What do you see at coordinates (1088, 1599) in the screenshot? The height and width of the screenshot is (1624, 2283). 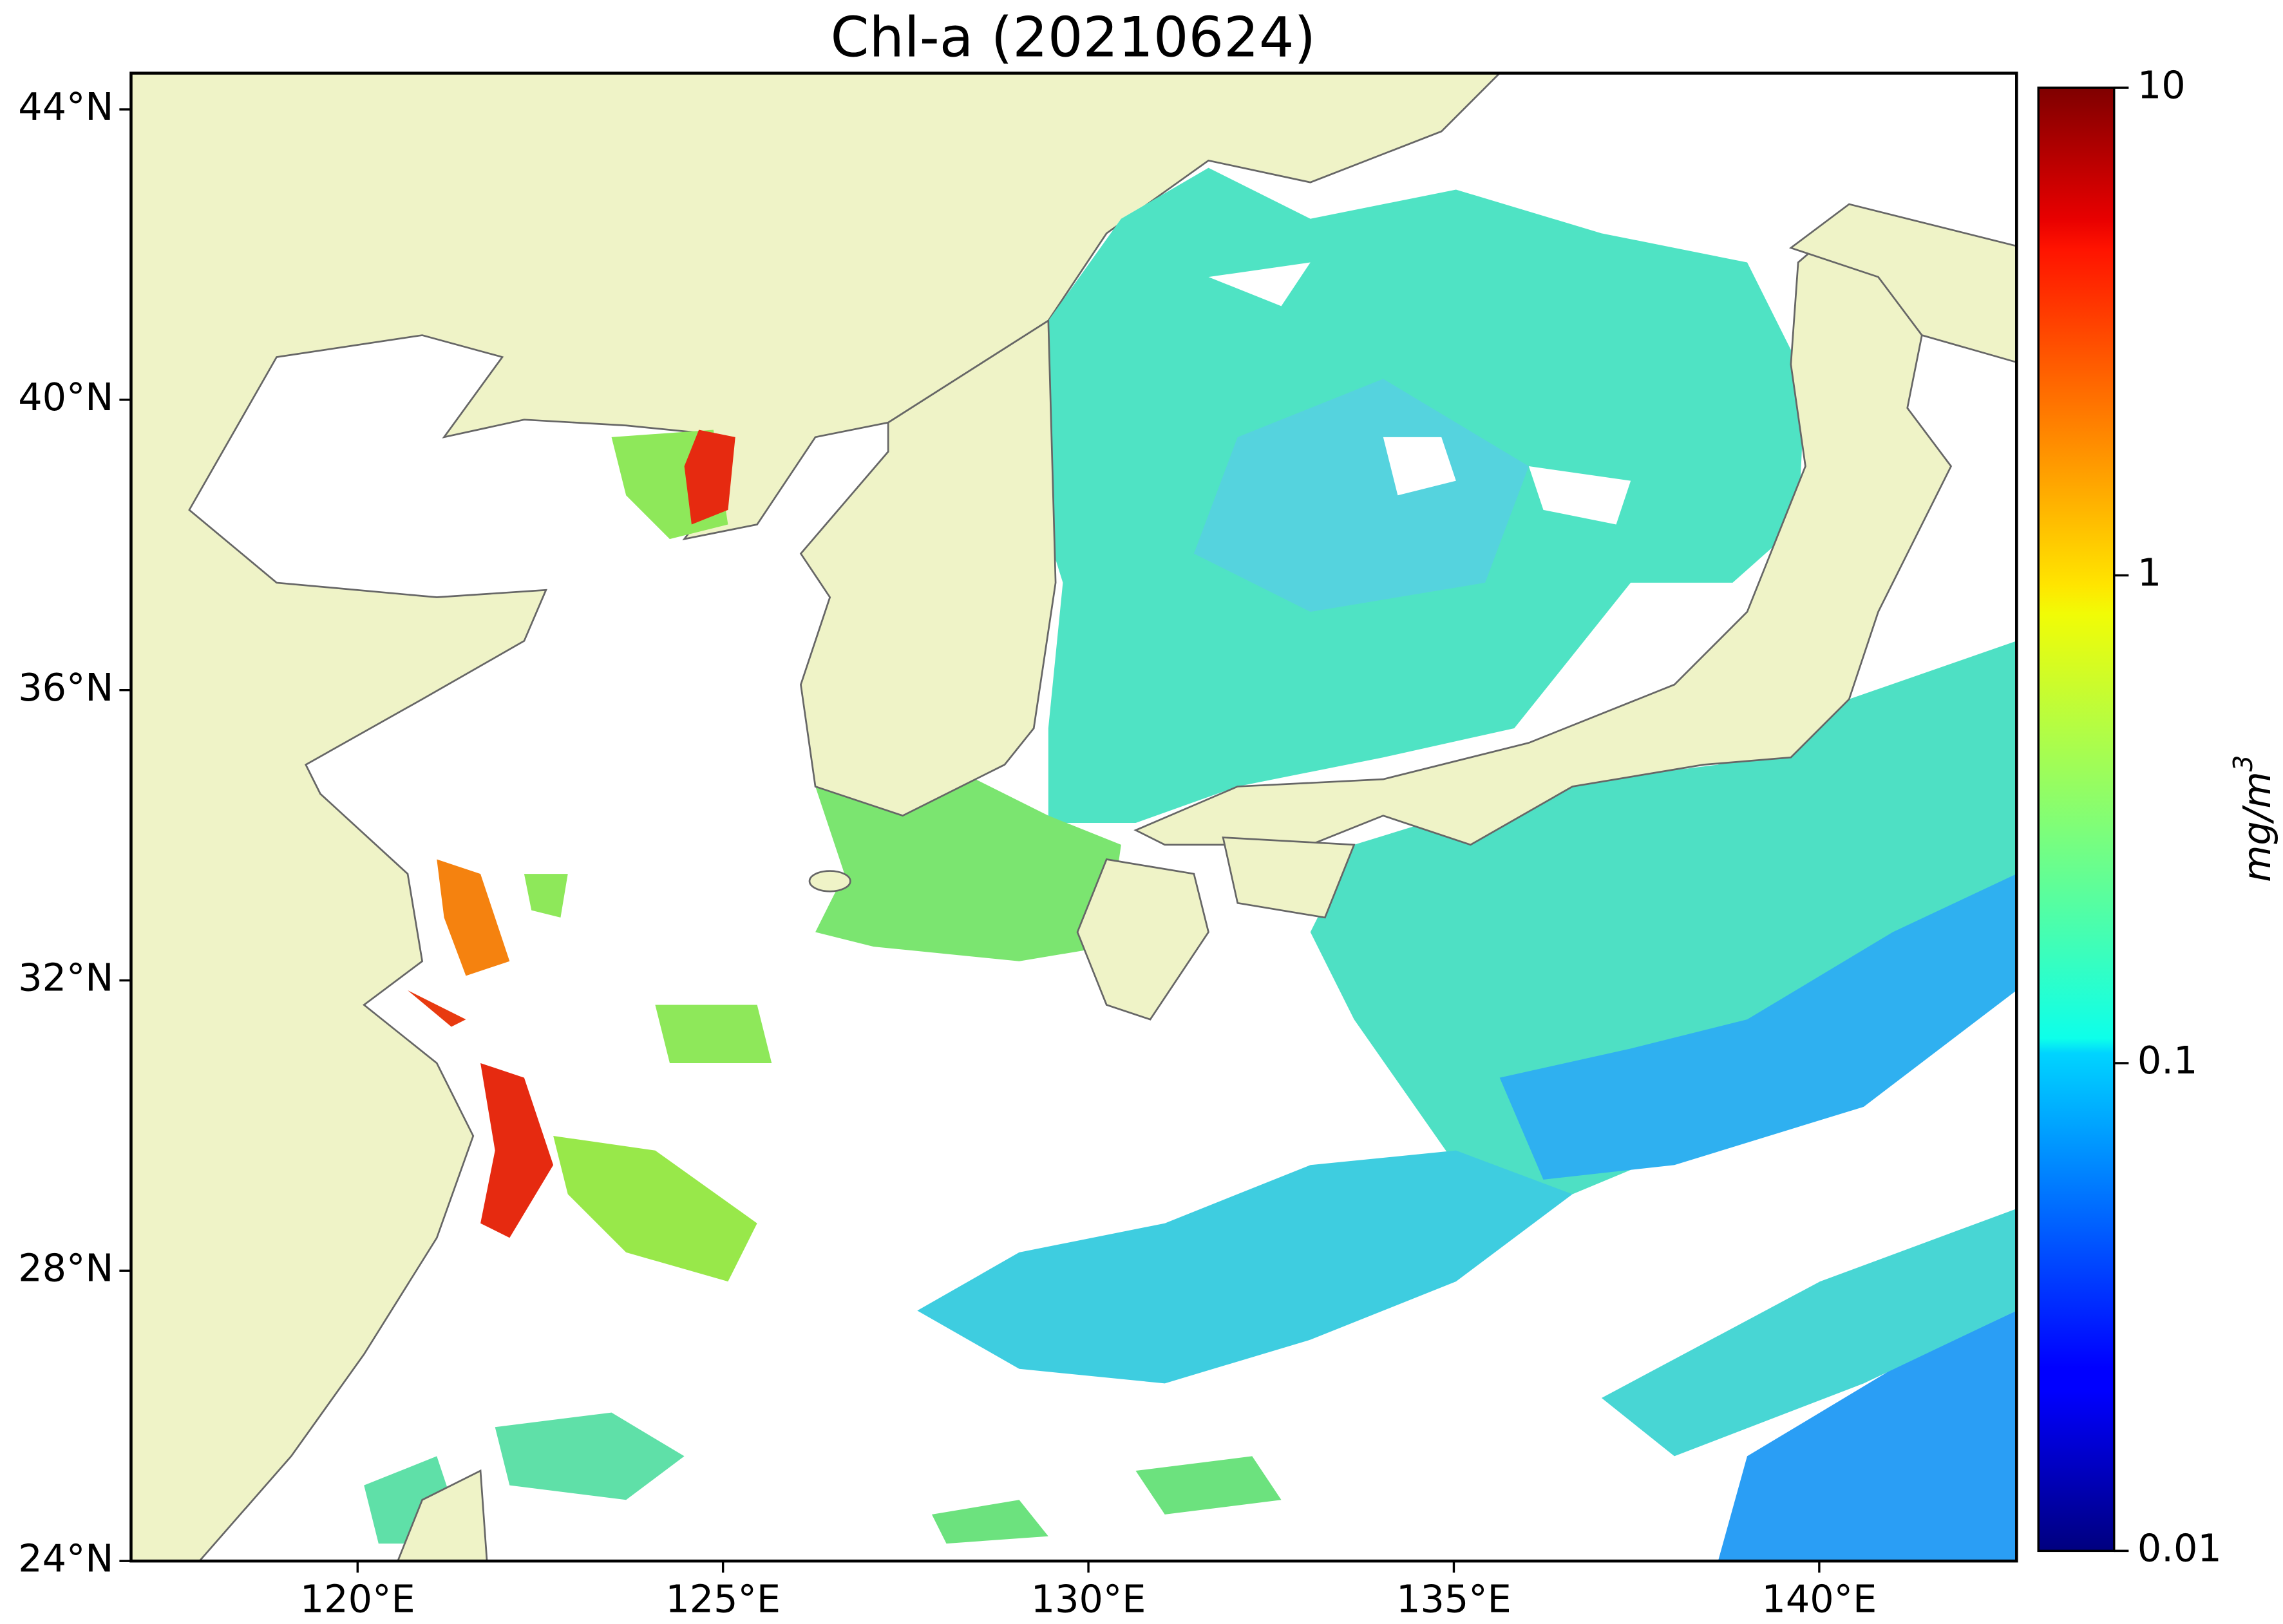 I see `x-tick-label: 130°E` at bounding box center [1088, 1599].